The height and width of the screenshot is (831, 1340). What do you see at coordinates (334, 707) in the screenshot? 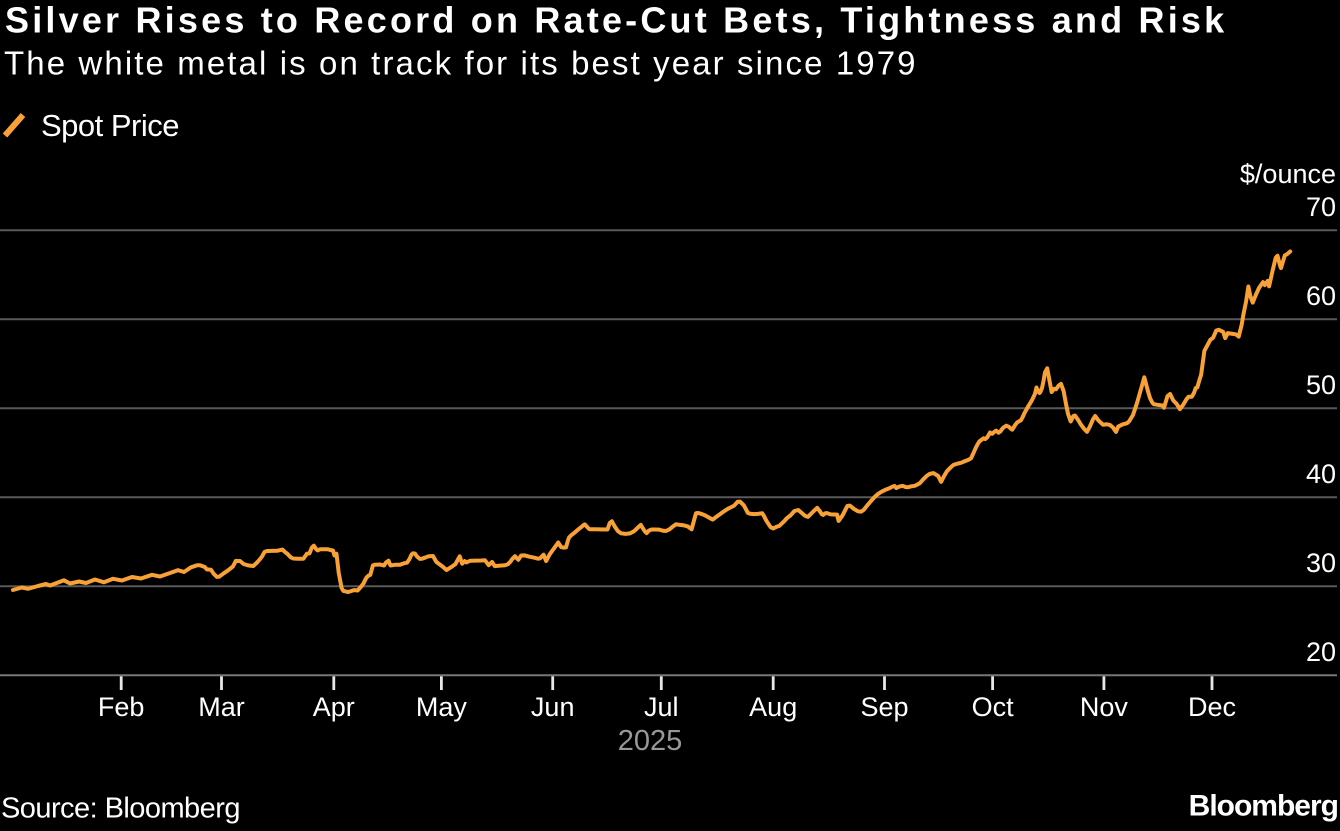
I see `svg-text: Apr` at bounding box center [334, 707].